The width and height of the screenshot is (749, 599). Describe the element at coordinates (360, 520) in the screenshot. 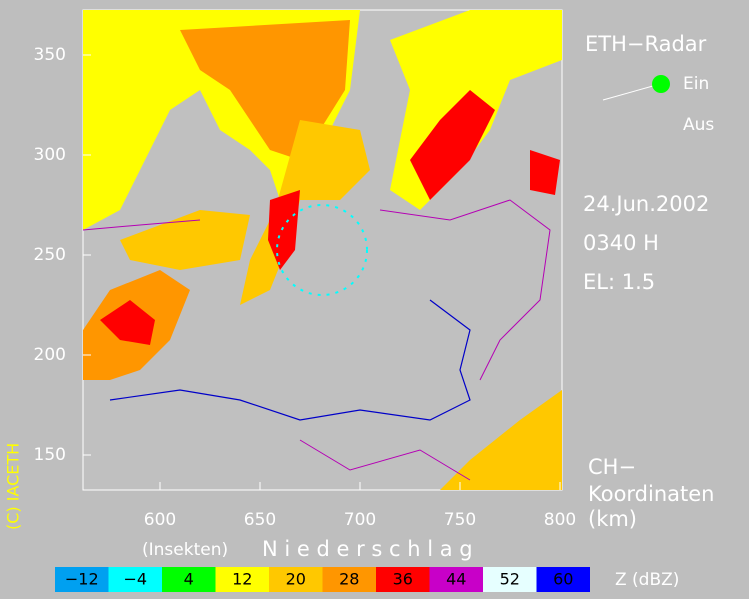

I see `x-tick-label: 700` at that location.